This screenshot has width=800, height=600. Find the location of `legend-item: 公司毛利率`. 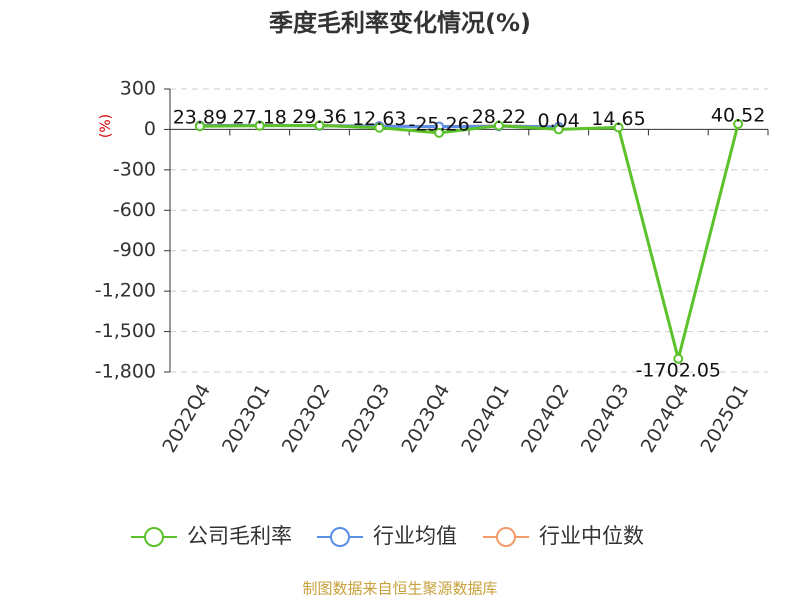

legend-item: 公司毛利率 is located at coordinates (211, 536).